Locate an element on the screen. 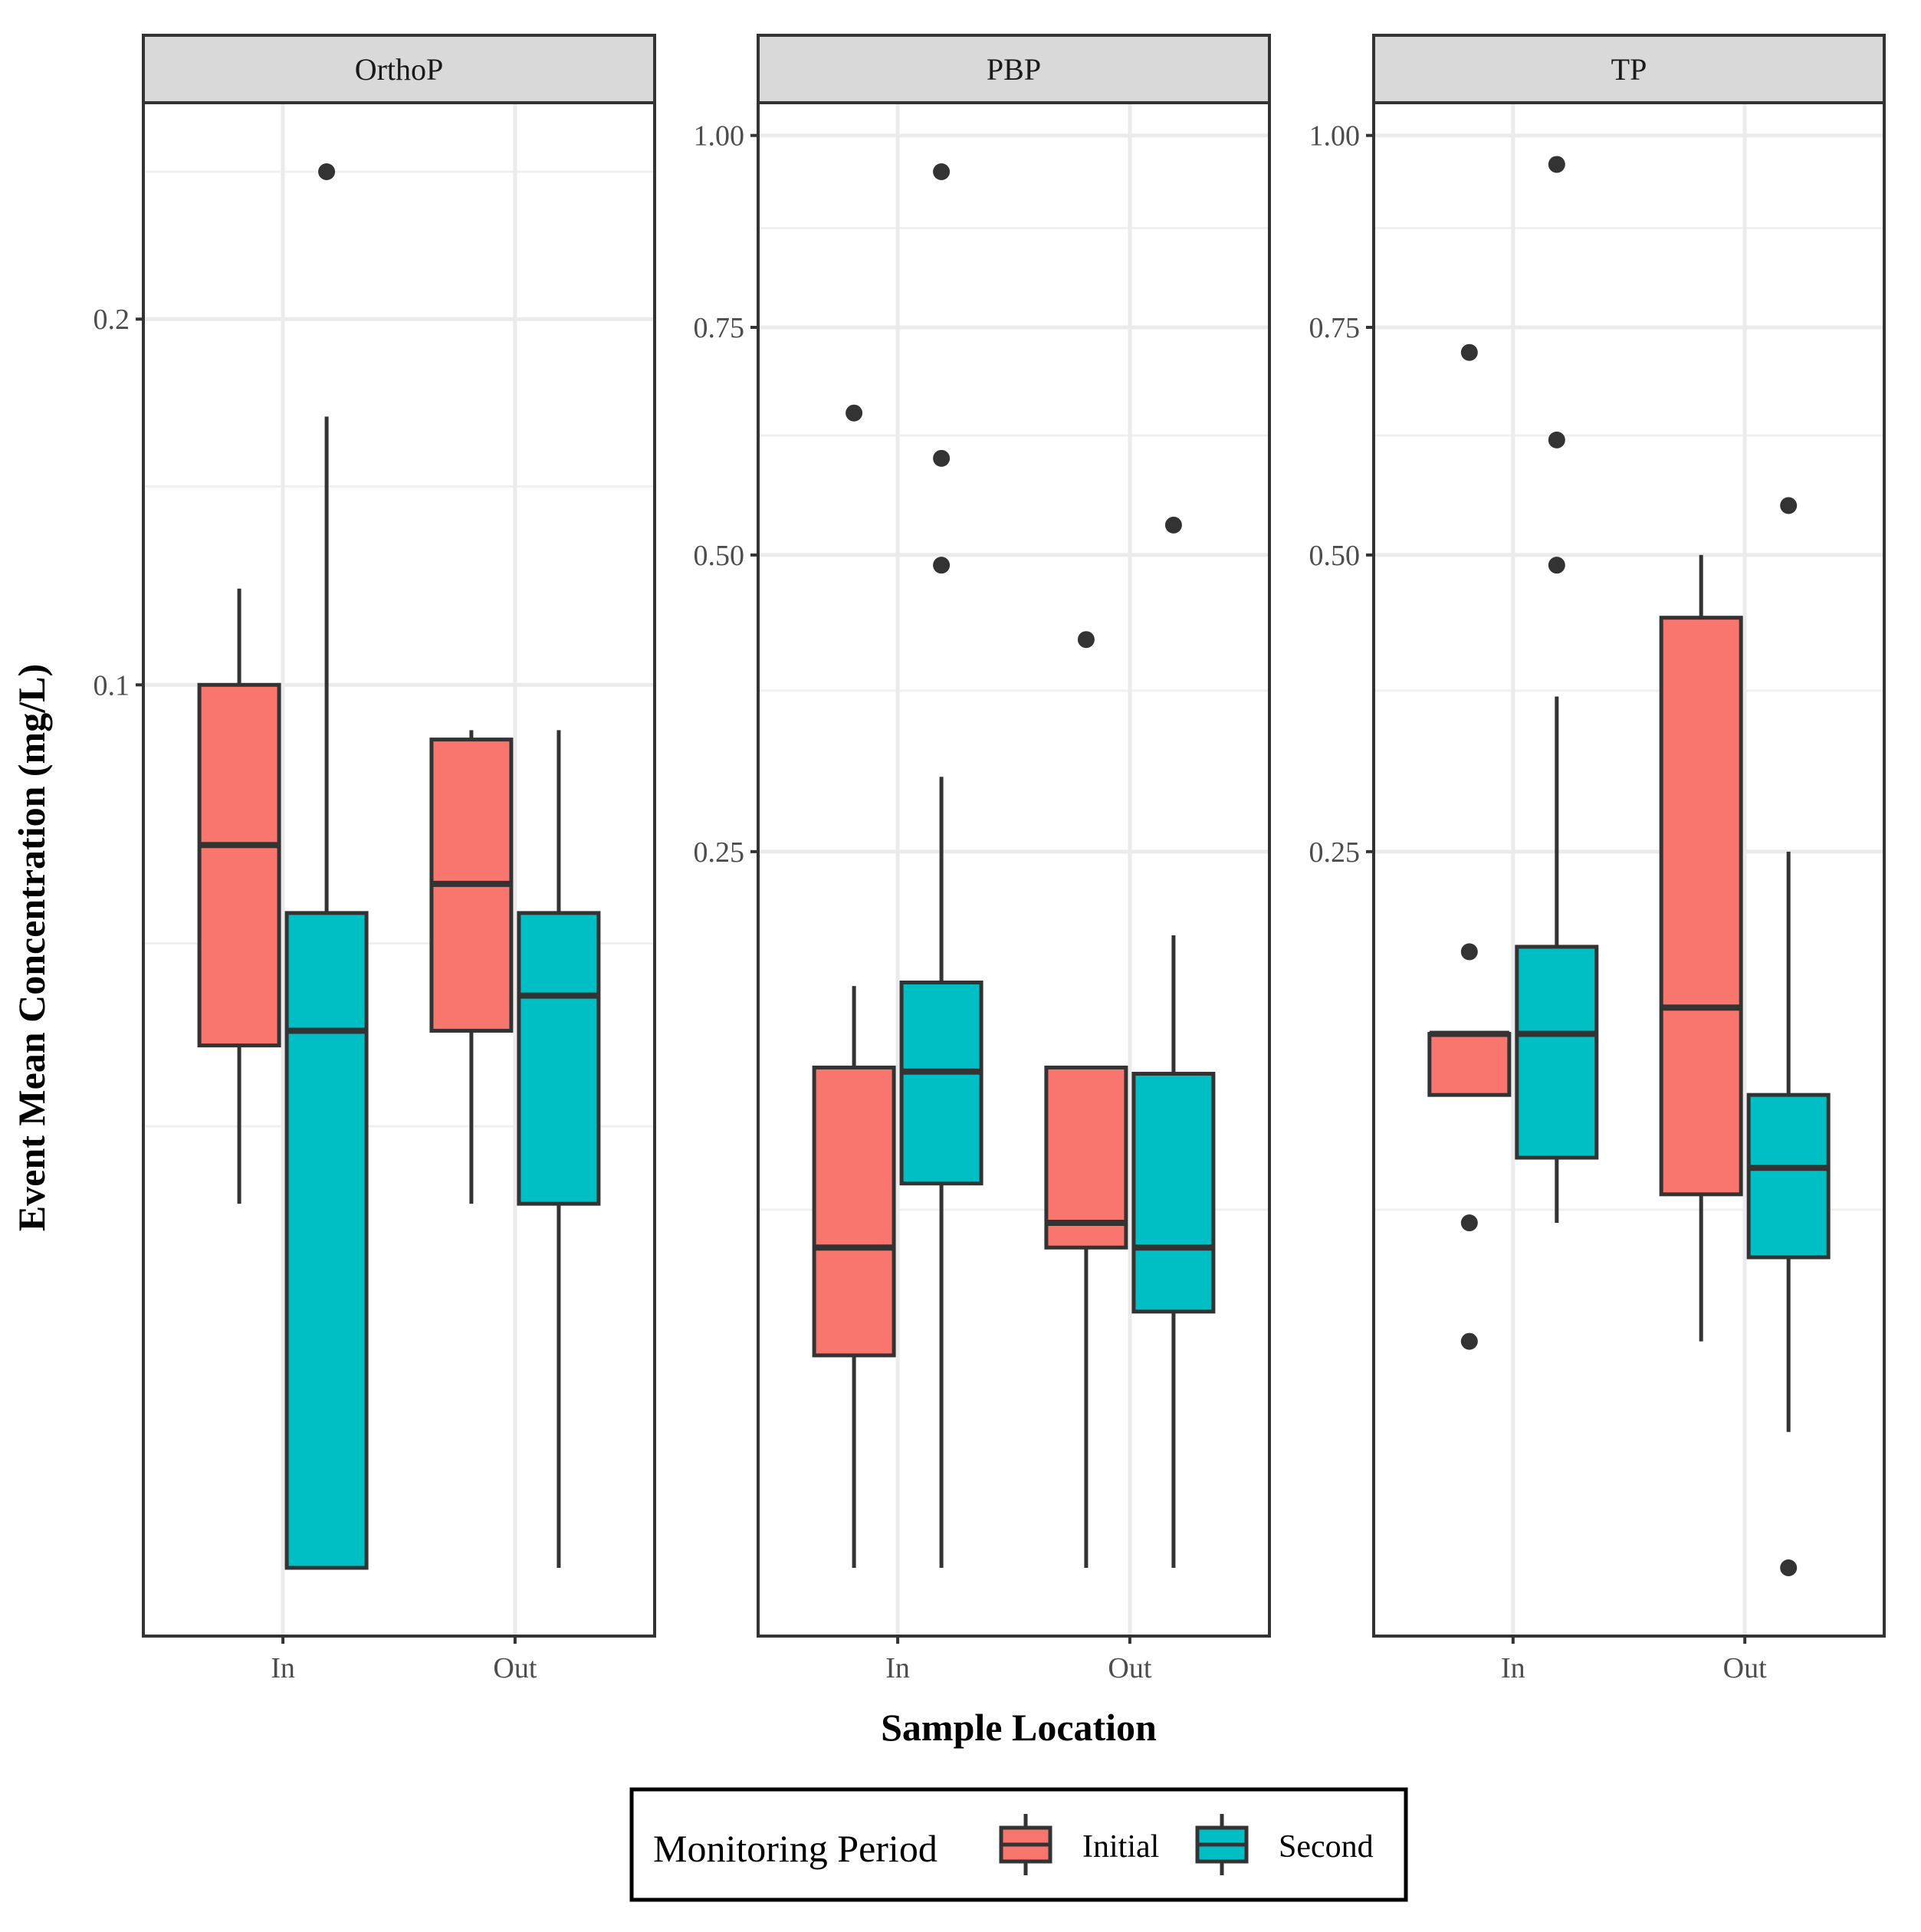 This screenshot has width=1921, height=1932. legend: Monitoring Period Initial Second is located at coordinates (1018, 1845).